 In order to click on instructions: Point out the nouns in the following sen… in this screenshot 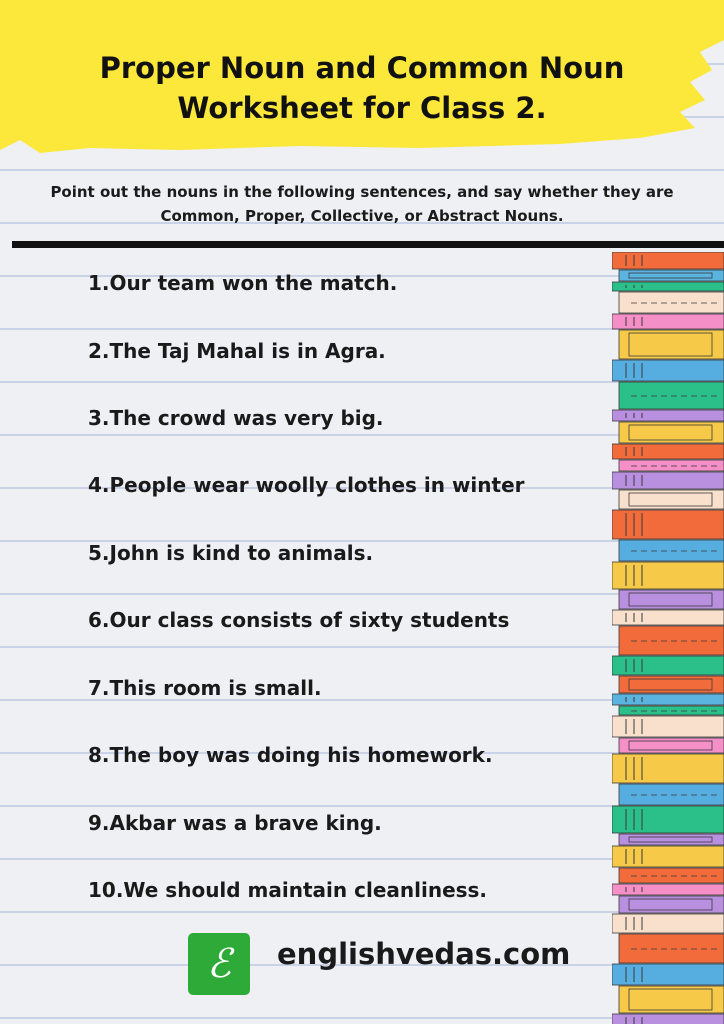, I will do `click(362, 204)`.